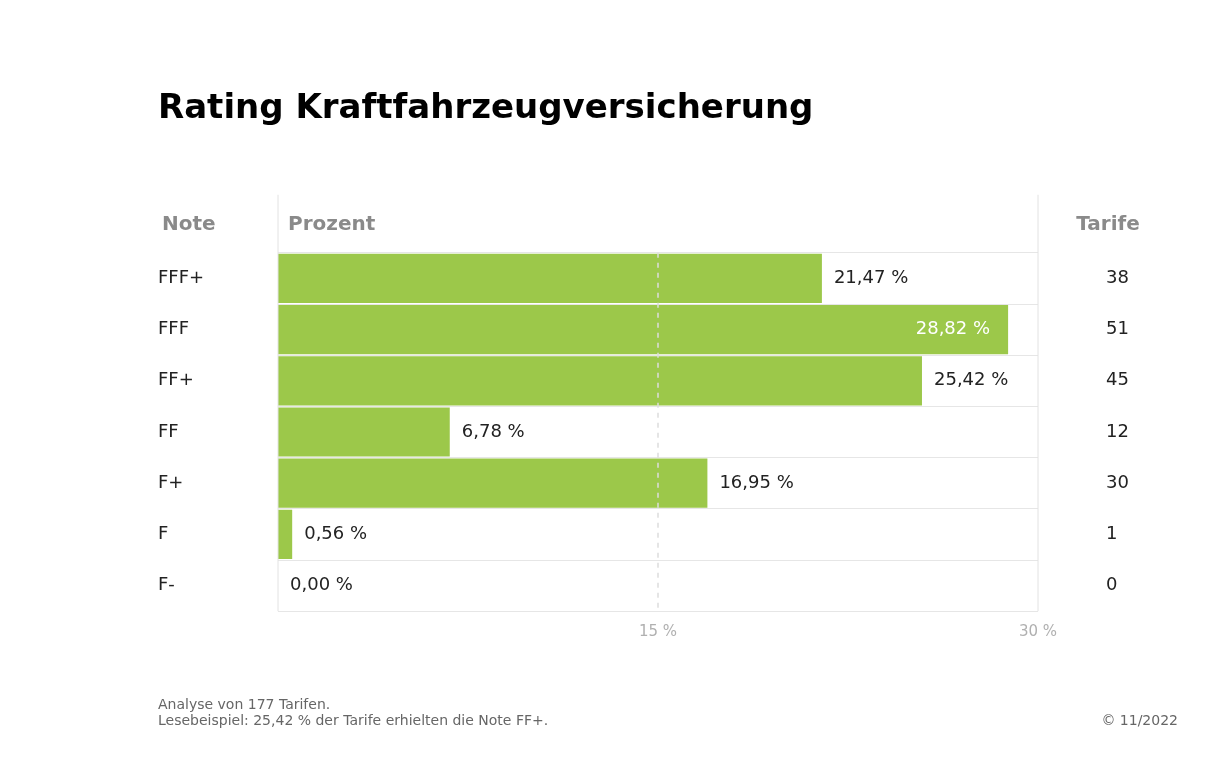  What do you see at coordinates (174, 328) in the screenshot?
I see `y-tick-label: FFF` at bounding box center [174, 328].